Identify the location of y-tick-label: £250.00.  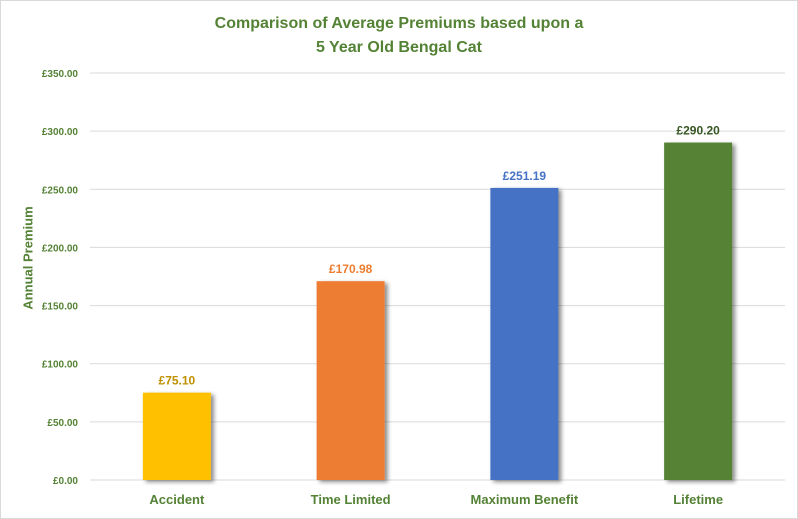
(60, 190).